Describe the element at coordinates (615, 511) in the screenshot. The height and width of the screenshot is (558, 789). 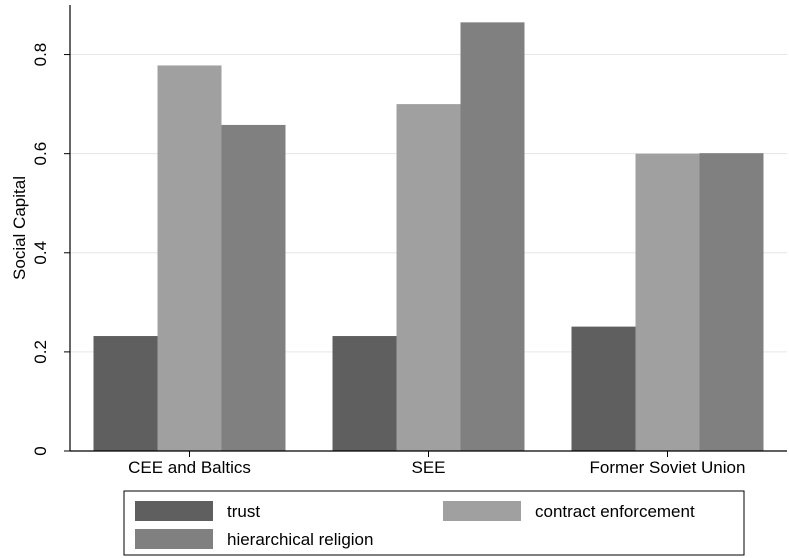
I see `legend-label: contract enforcement` at that location.